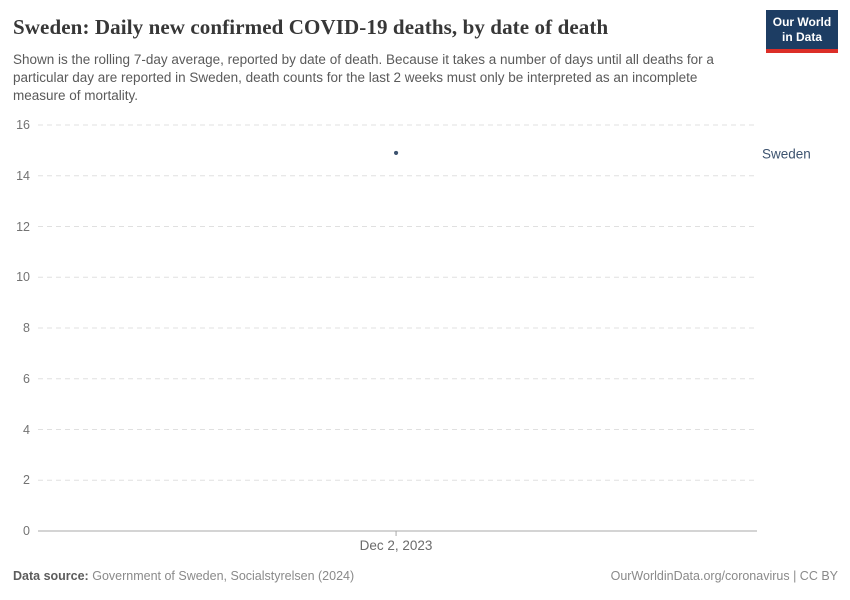 This screenshot has width=850, height=600. I want to click on y-axis-tick-label: 8, so click(26, 328).